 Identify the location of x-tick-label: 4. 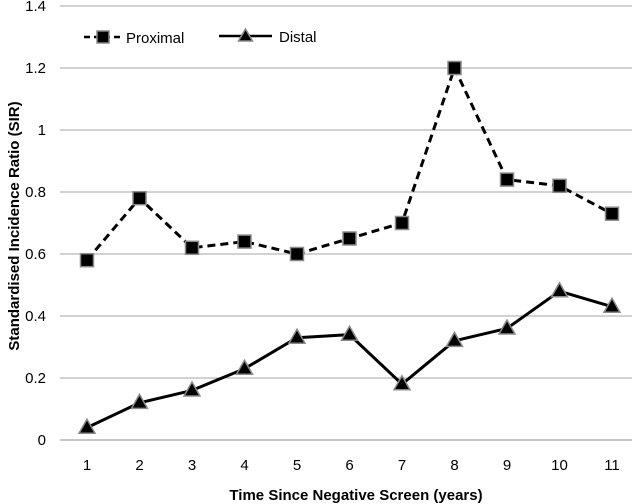
(244, 465).